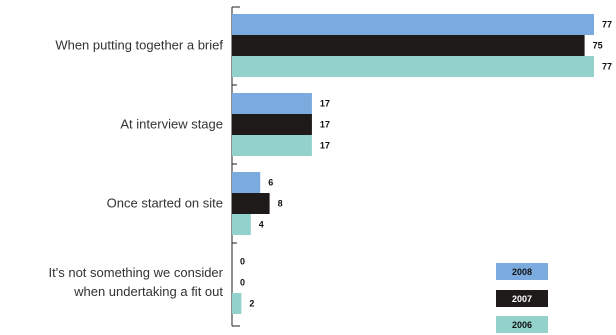 The height and width of the screenshot is (335, 616). I want to click on category-label: It's not something we consider, so click(136, 272).